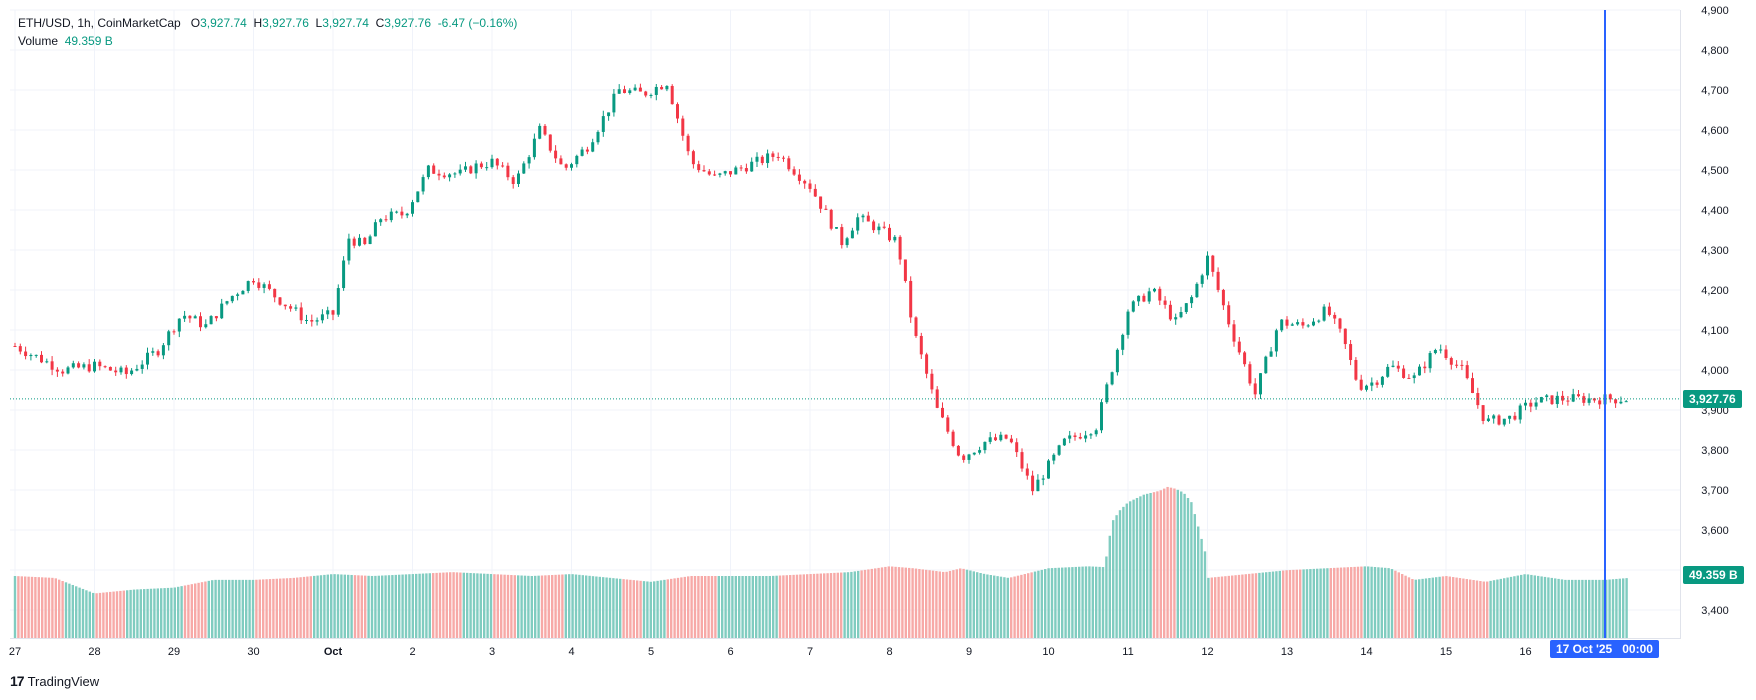 Image resolution: width=1756 pixels, height=700 pixels. Describe the element at coordinates (1715, 91) in the screenshot. I see `price-tick-label: 4,700` at that location.